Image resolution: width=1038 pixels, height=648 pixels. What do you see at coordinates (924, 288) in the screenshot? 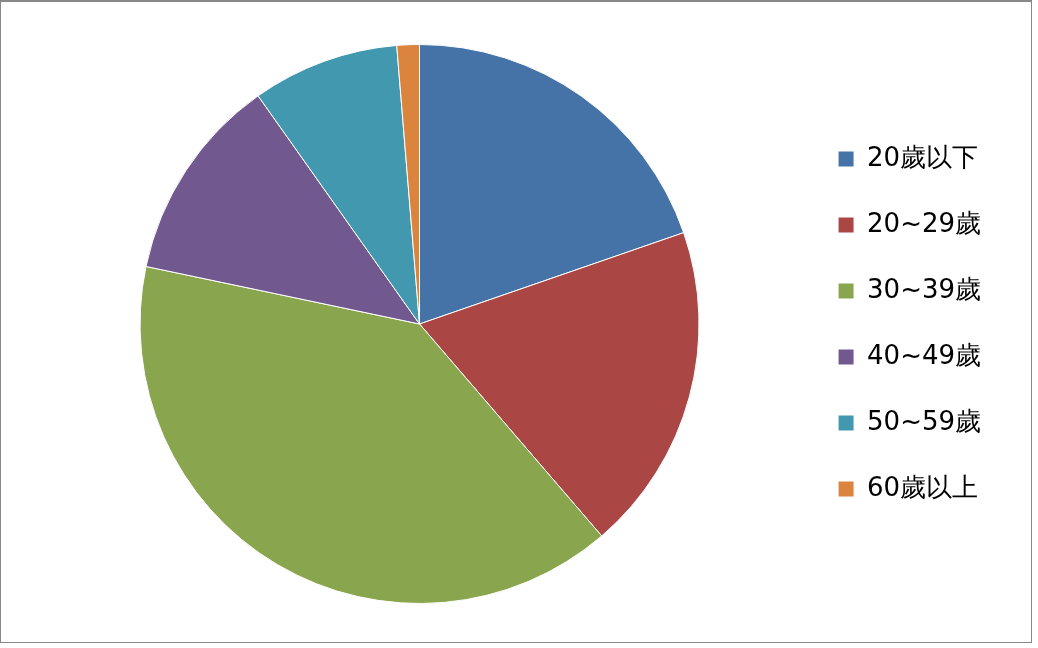
I see `legend-label: 30~39歲` at bounding box center [924, 288].